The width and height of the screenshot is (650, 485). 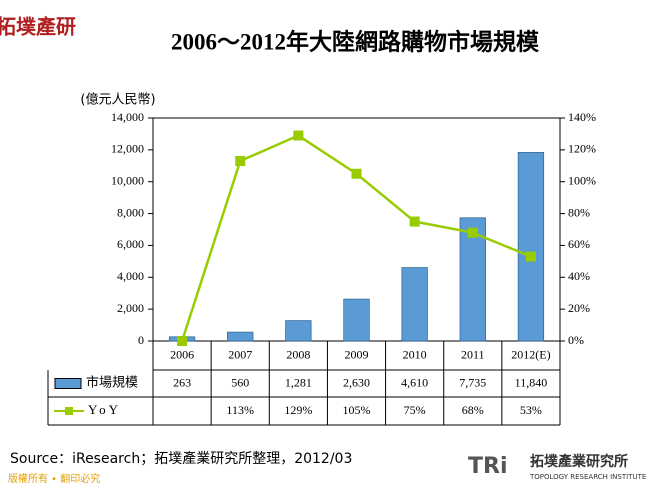 I want to click on logo: 拓墣產研, so click(x=38, y=27).